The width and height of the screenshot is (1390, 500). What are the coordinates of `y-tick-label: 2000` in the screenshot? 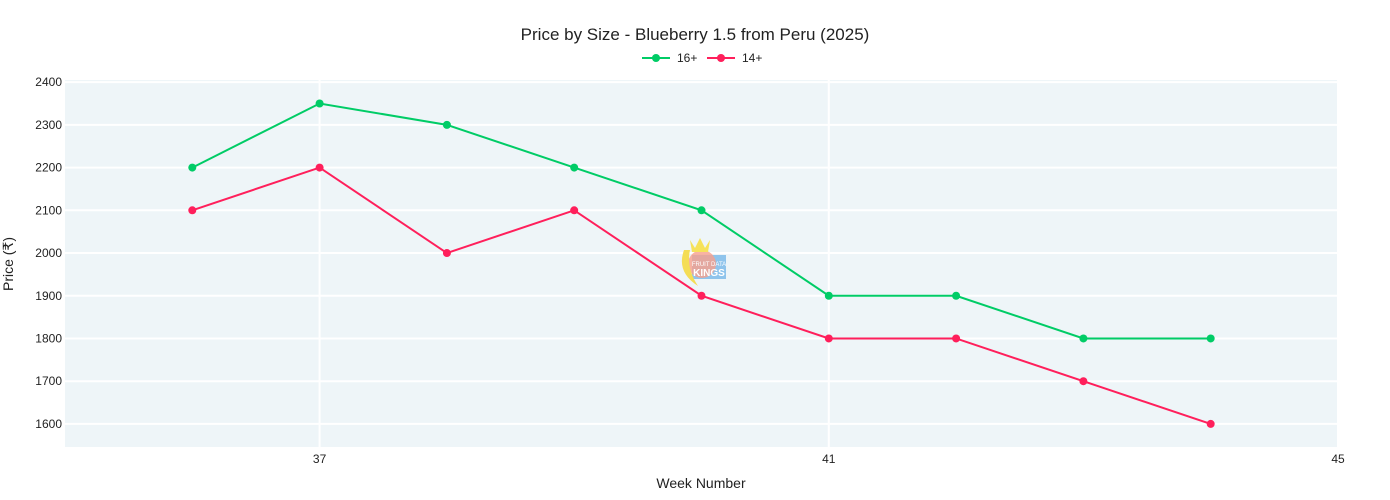 It's located at (48, 253).